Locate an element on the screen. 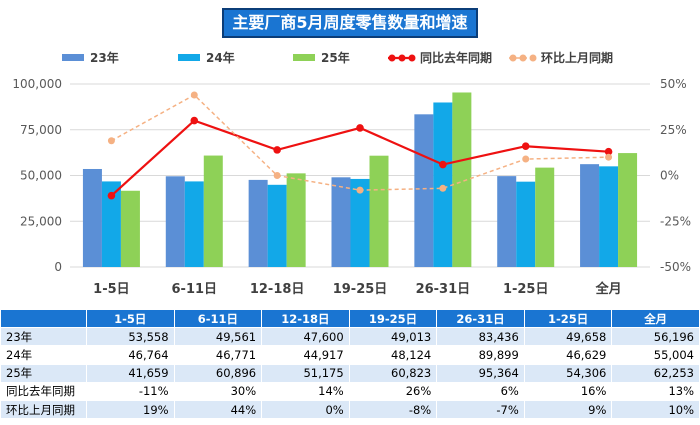 This screenshot has height=425, width=700. x-tick-label: 12-18日 is located at coordinates (277, 289).